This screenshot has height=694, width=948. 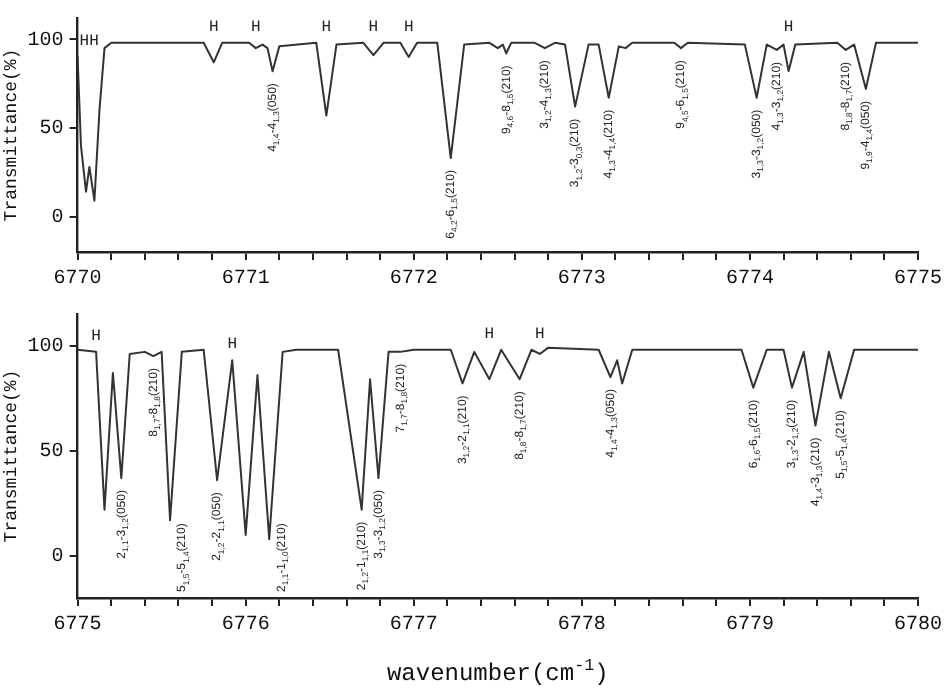 I want to click on x-tick-label: 6773, so click(x=581, y=280).